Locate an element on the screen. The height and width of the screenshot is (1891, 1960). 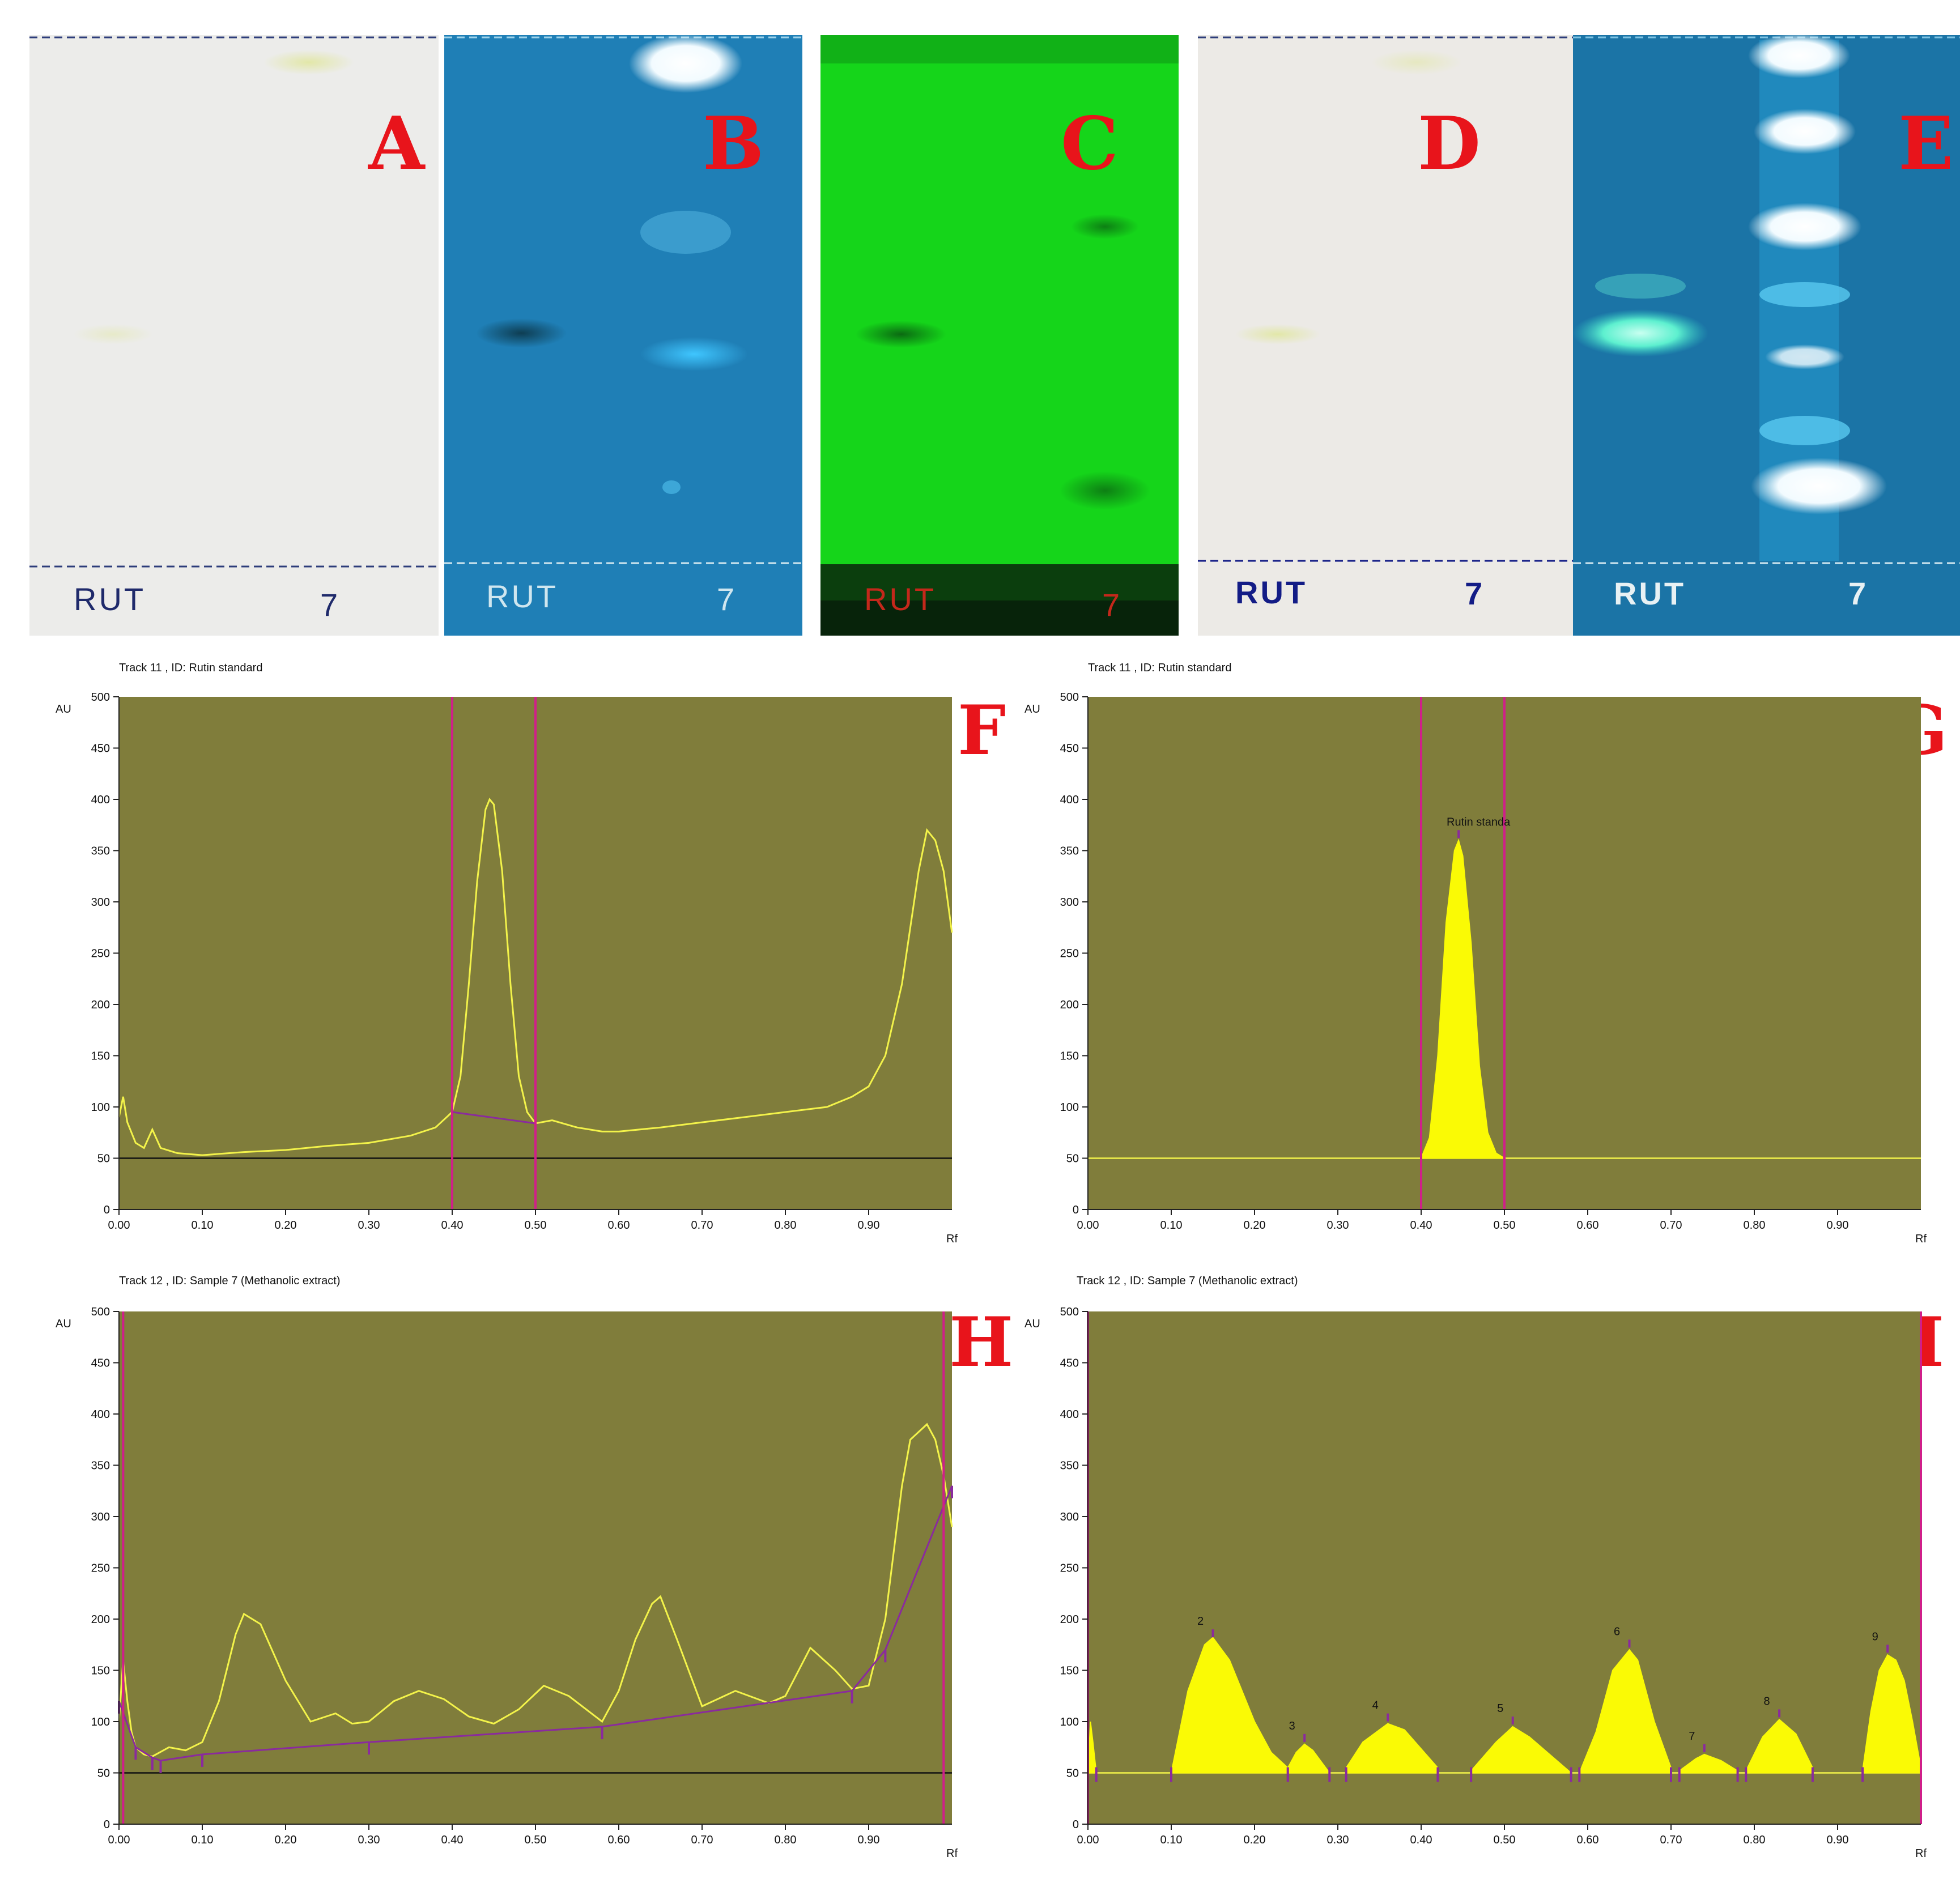
plate-e-lane-7: 7 is located at coordinates (1858, 593).